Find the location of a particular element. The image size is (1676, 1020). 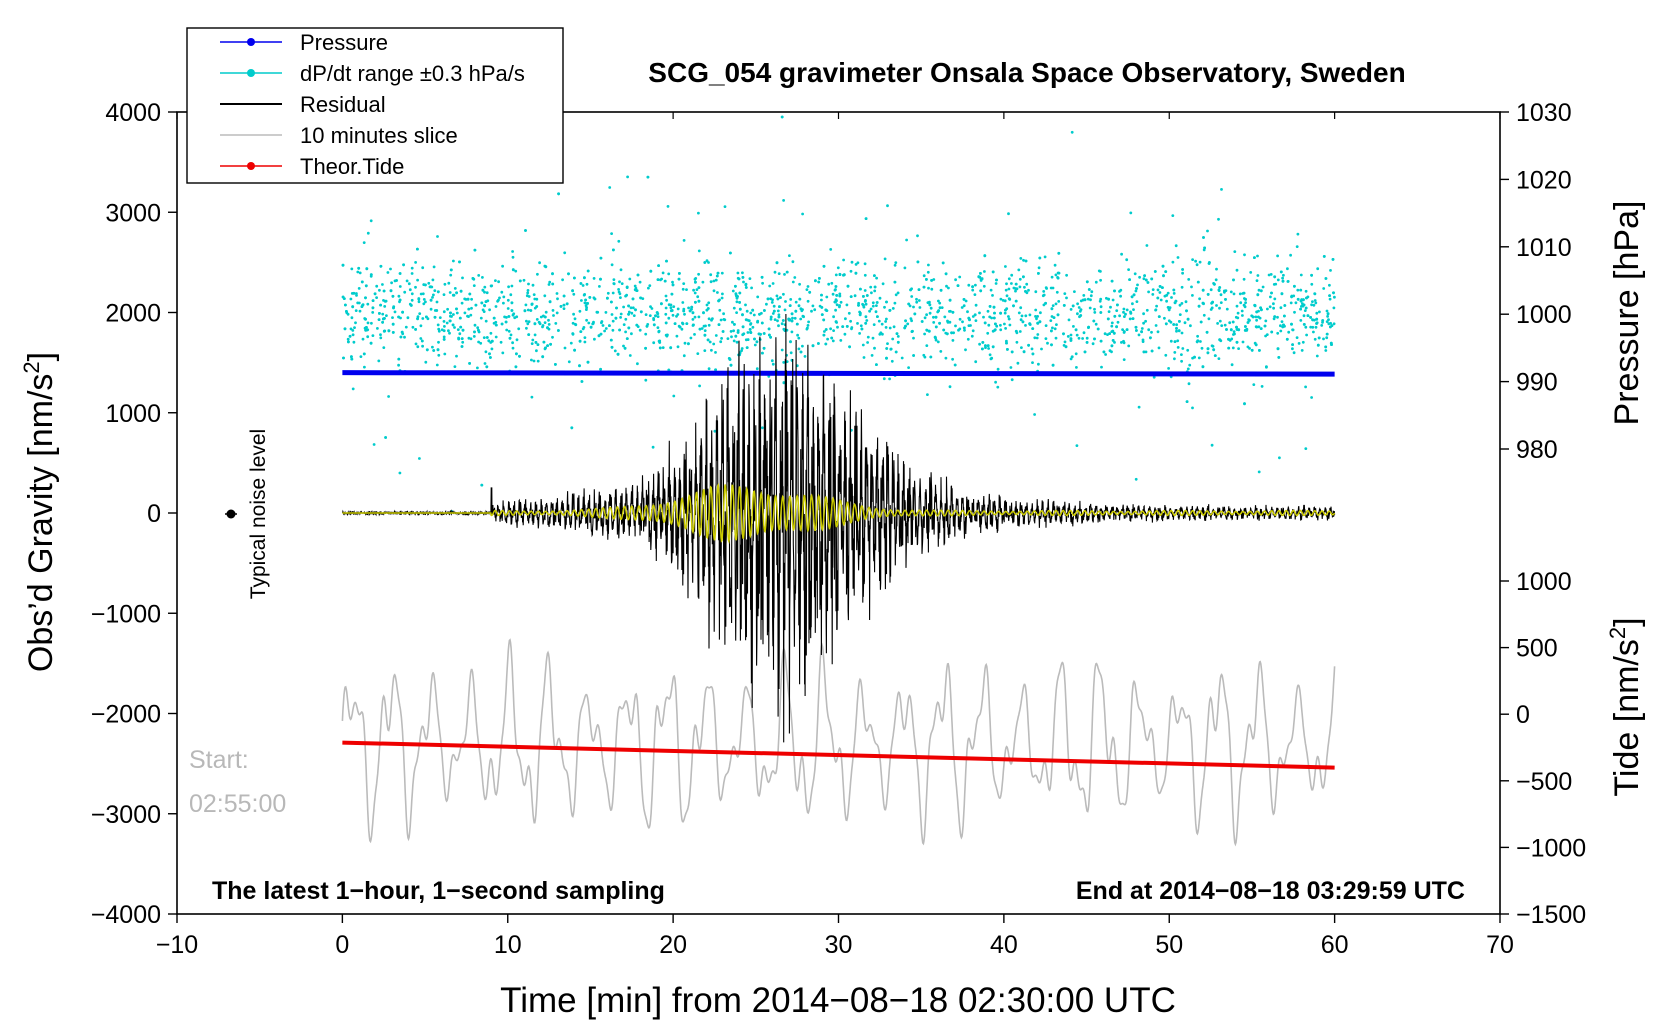

x-tick-label: 50 is located at coordinates (1169, 945).